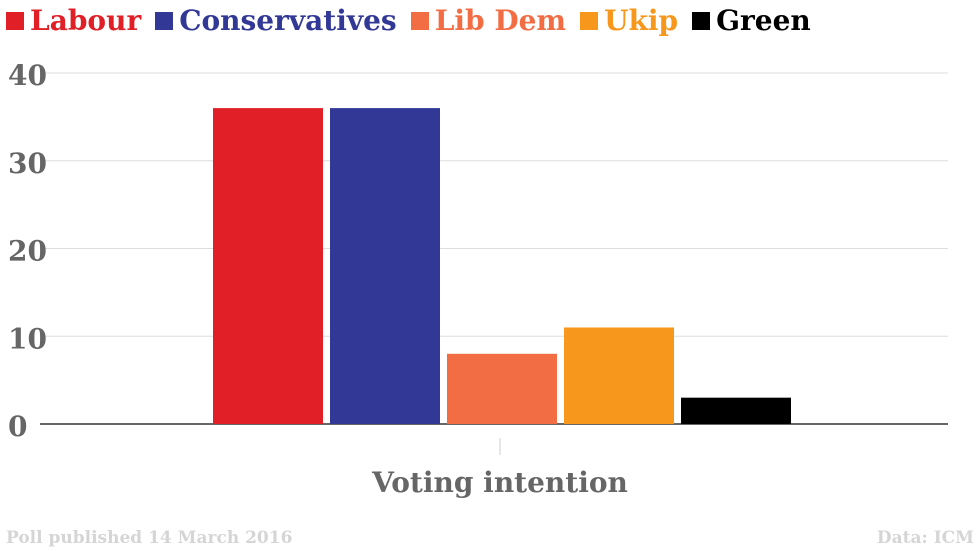 Image resolution: width=980 pixels, height=551 pixels. I want to click on x-axis-label: Voting intention, so click(499, 482).